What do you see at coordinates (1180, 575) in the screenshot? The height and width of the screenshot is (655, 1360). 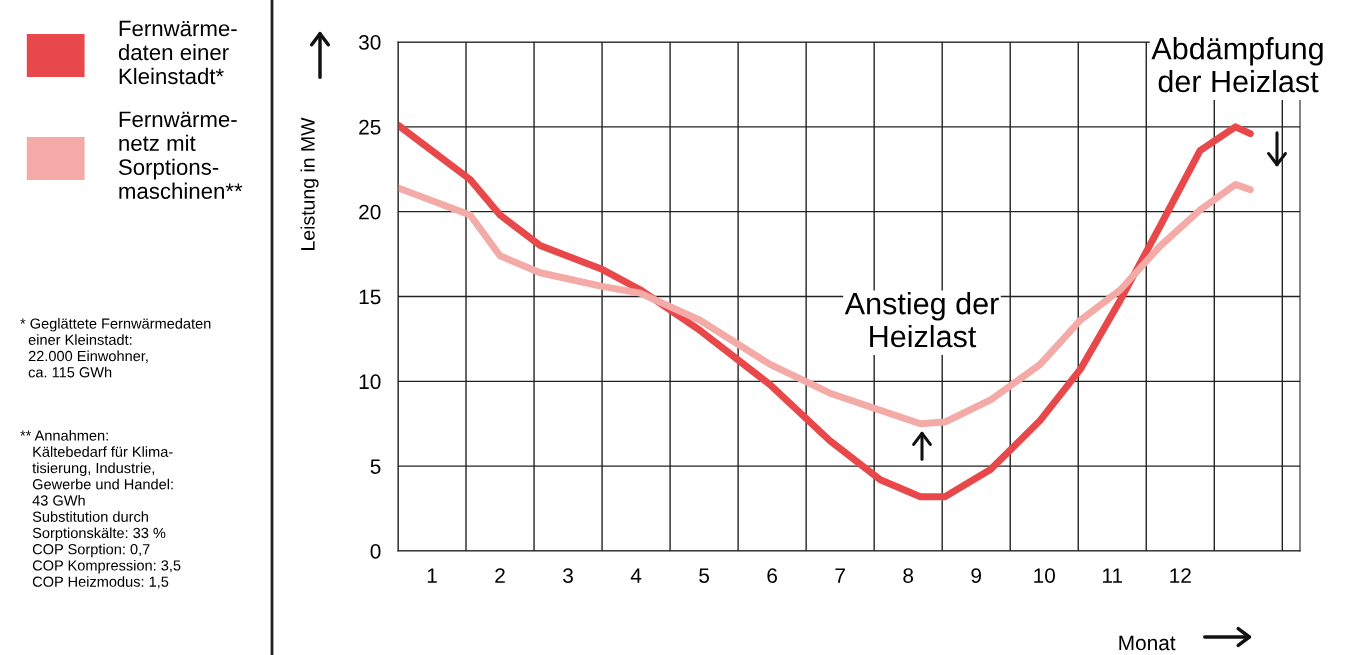 I see `x-tick-label: 12` at bounding box center [1180, 575].